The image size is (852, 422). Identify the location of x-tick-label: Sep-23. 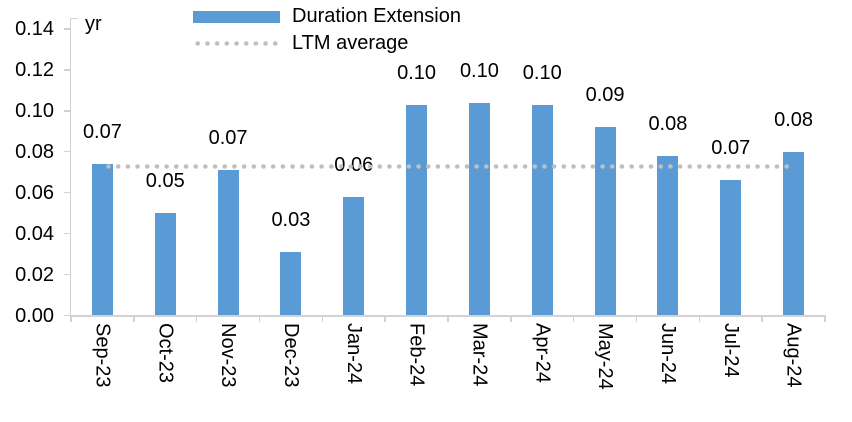
(102, 355).